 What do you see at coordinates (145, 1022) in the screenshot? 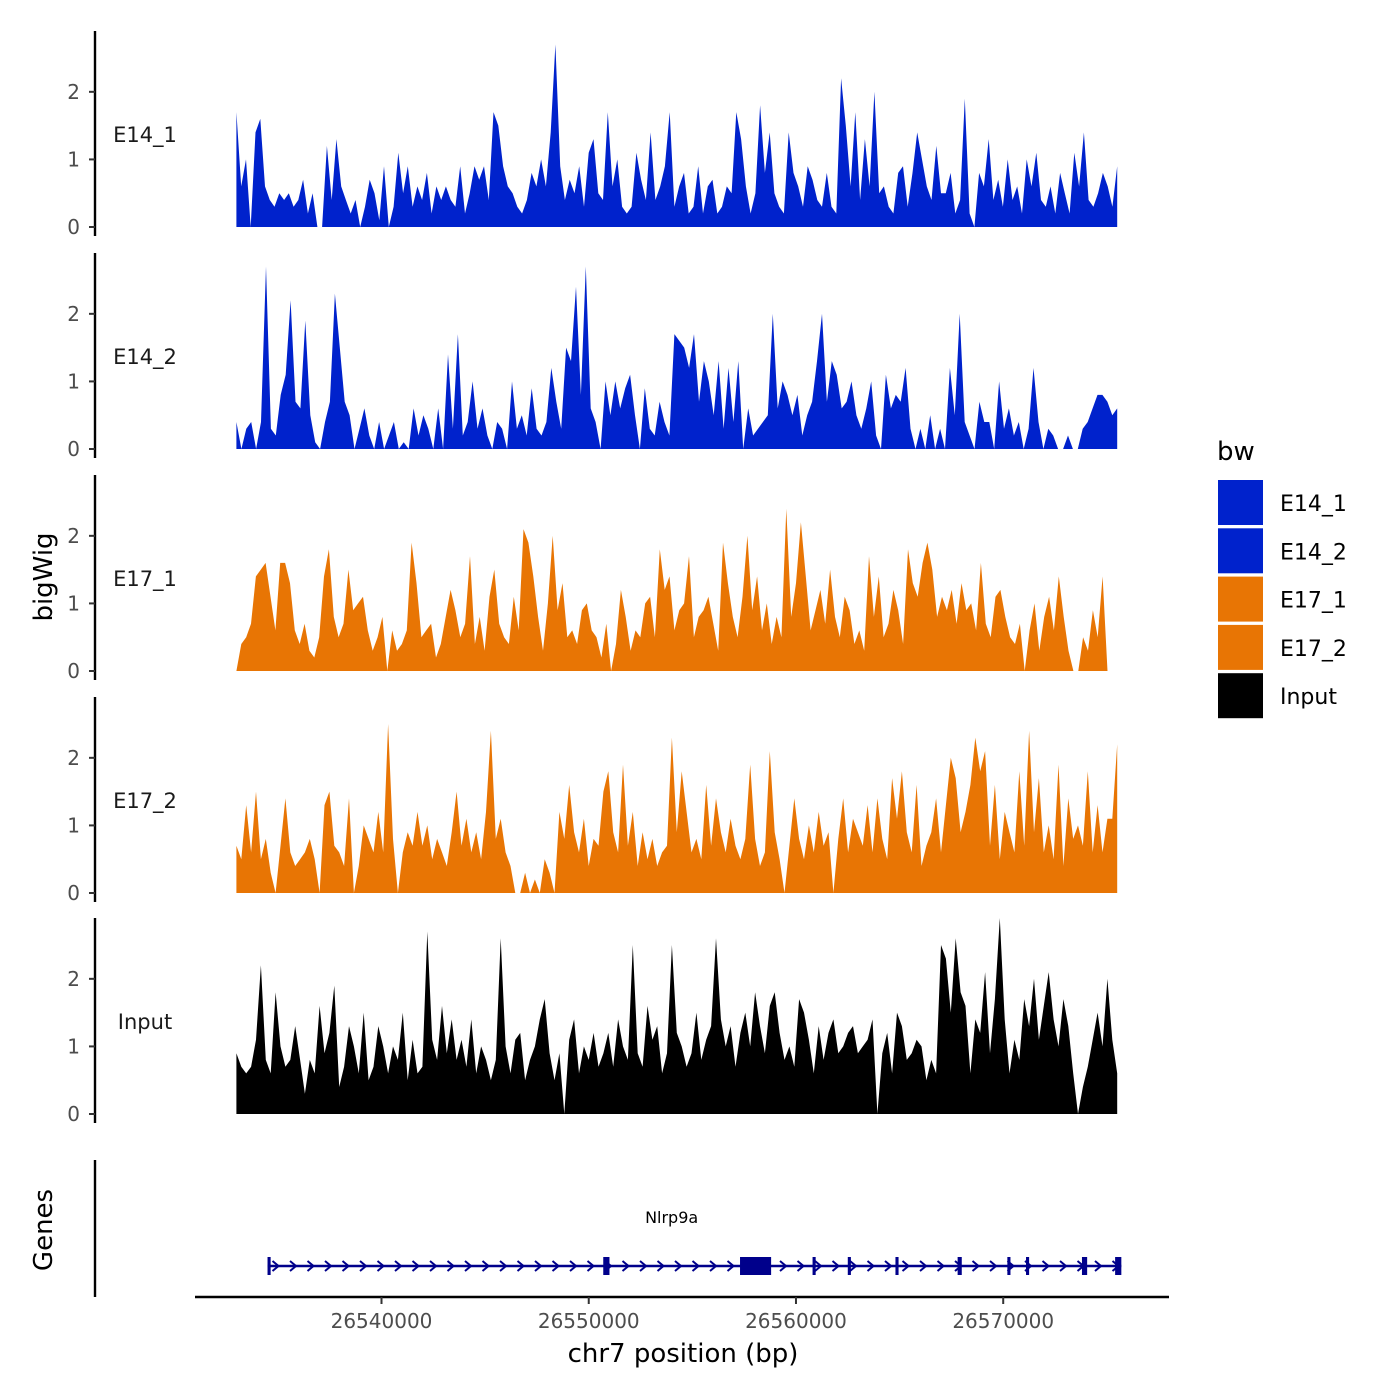
I see `track-label: Input` at bounding box center [145, 1022].